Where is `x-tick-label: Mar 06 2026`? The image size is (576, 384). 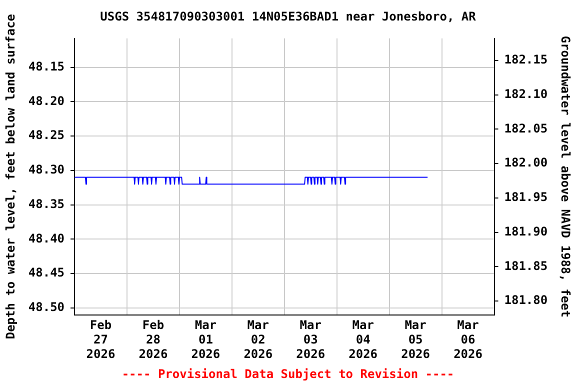 x-tick-label: Mar 06 2026 is located at coordinates (468, 339).